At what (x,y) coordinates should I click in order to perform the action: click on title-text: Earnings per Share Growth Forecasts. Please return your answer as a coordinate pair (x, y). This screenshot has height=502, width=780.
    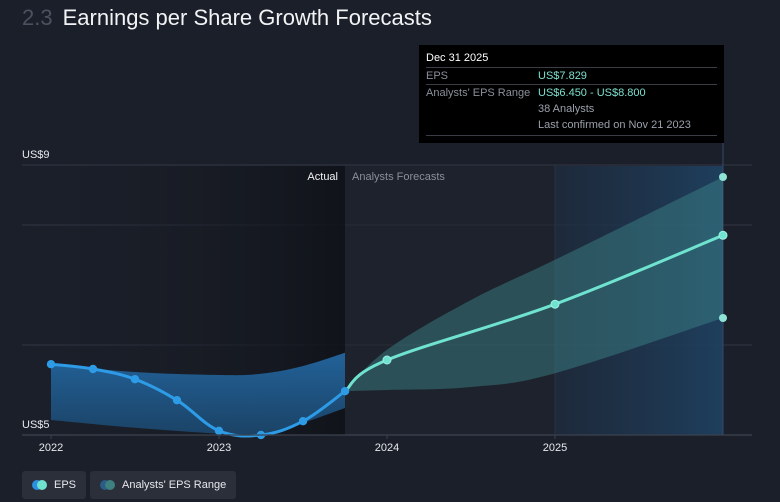
    Looking at the image, I should click on (247, 17).